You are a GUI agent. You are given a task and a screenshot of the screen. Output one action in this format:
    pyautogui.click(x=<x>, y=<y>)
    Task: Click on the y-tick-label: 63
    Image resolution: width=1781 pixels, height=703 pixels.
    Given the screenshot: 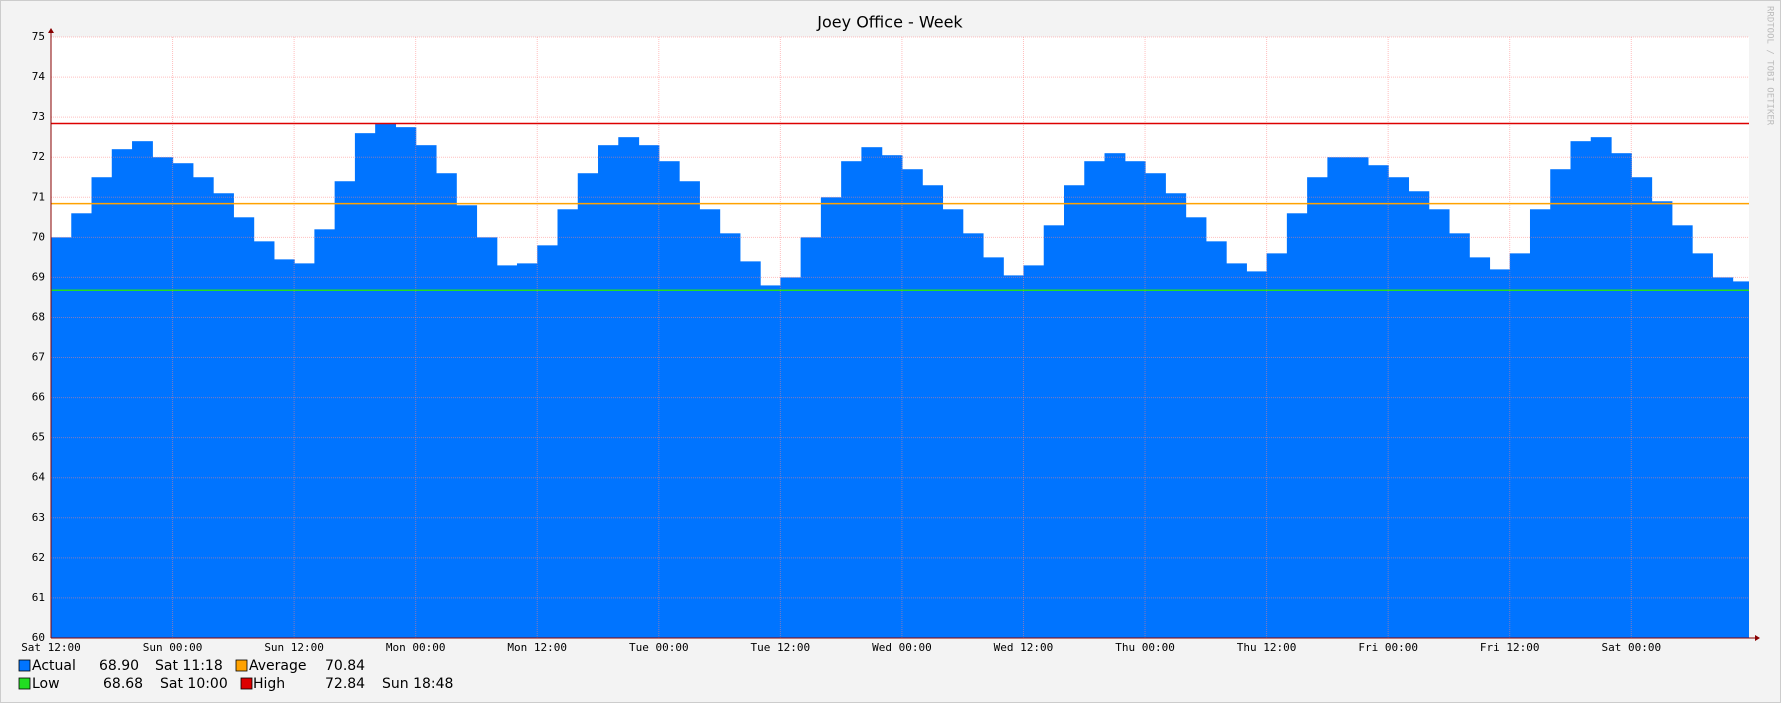 What is the action you would take?
    pyautogui.click(x=38, y=517)
    